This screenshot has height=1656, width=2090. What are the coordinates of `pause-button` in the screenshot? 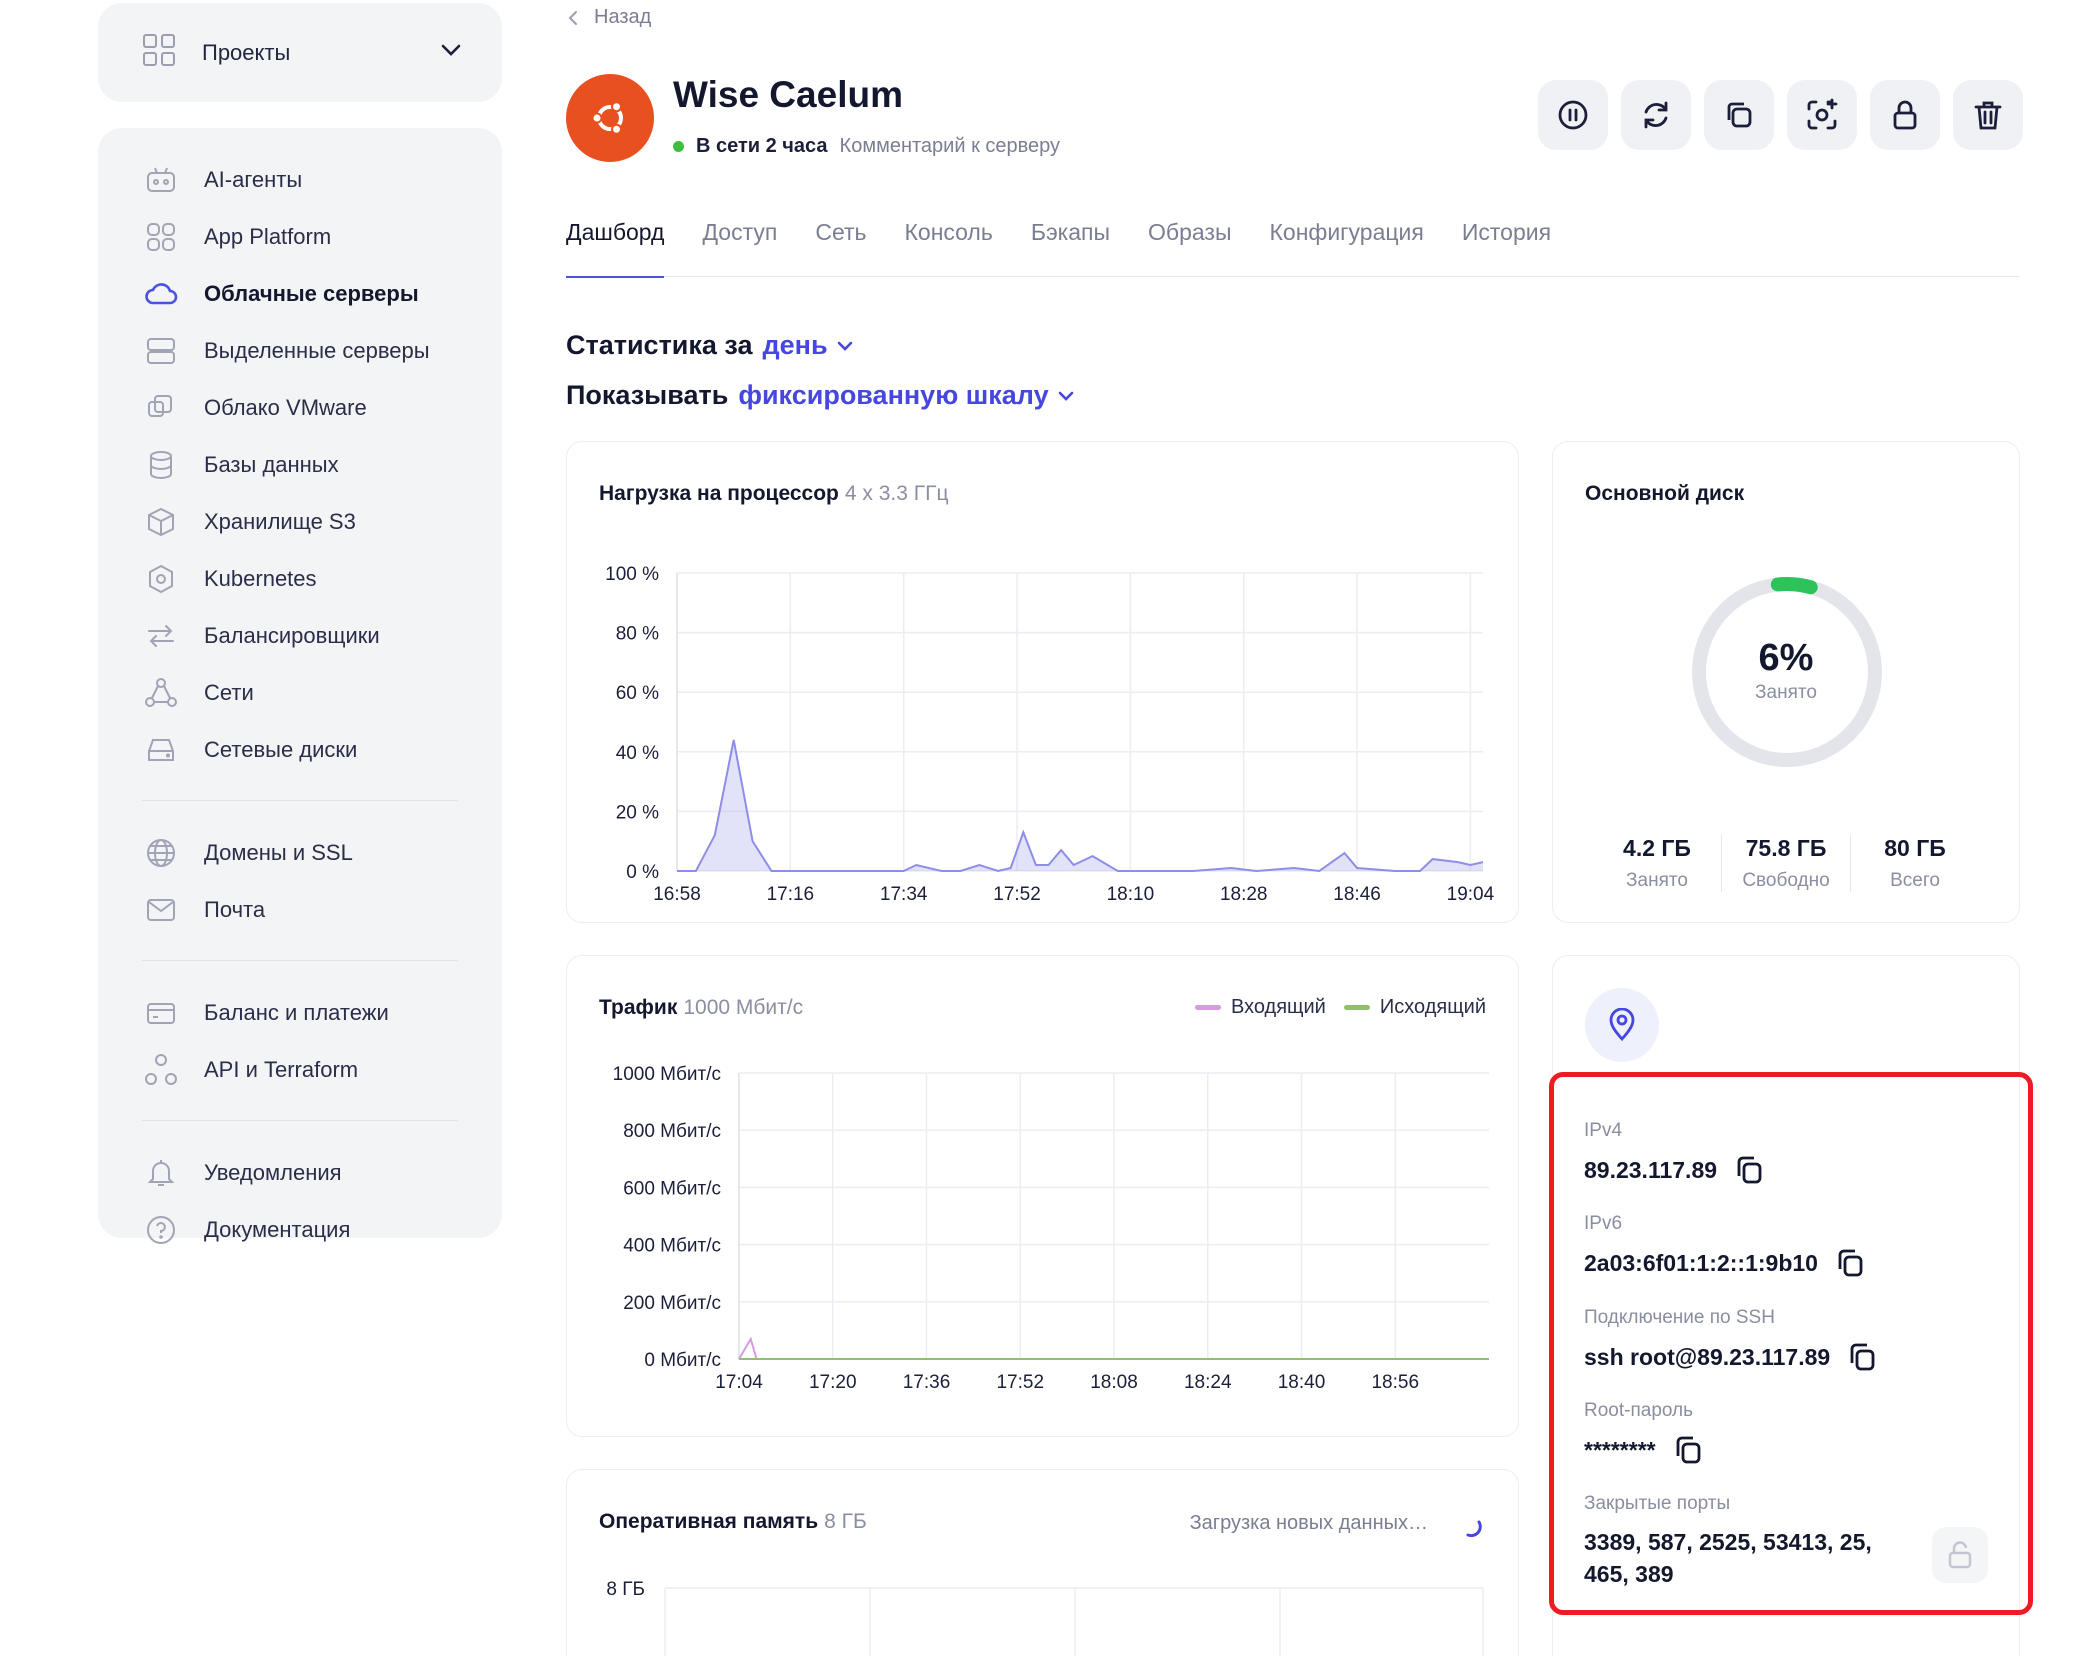 It's located at (1573, 115).